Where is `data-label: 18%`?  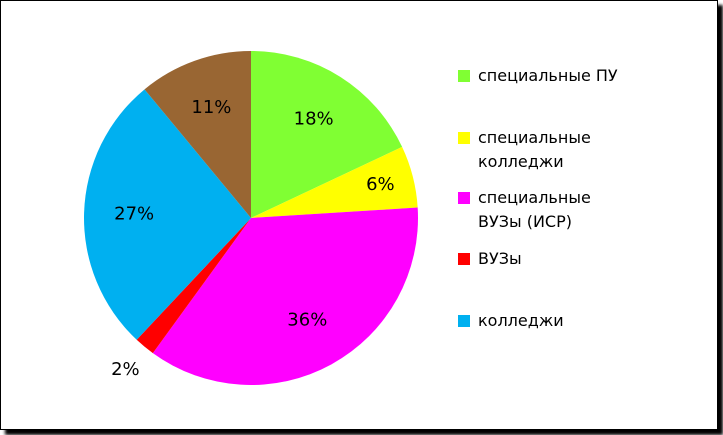
data-label: 18% is located at coordinates (314, 118).